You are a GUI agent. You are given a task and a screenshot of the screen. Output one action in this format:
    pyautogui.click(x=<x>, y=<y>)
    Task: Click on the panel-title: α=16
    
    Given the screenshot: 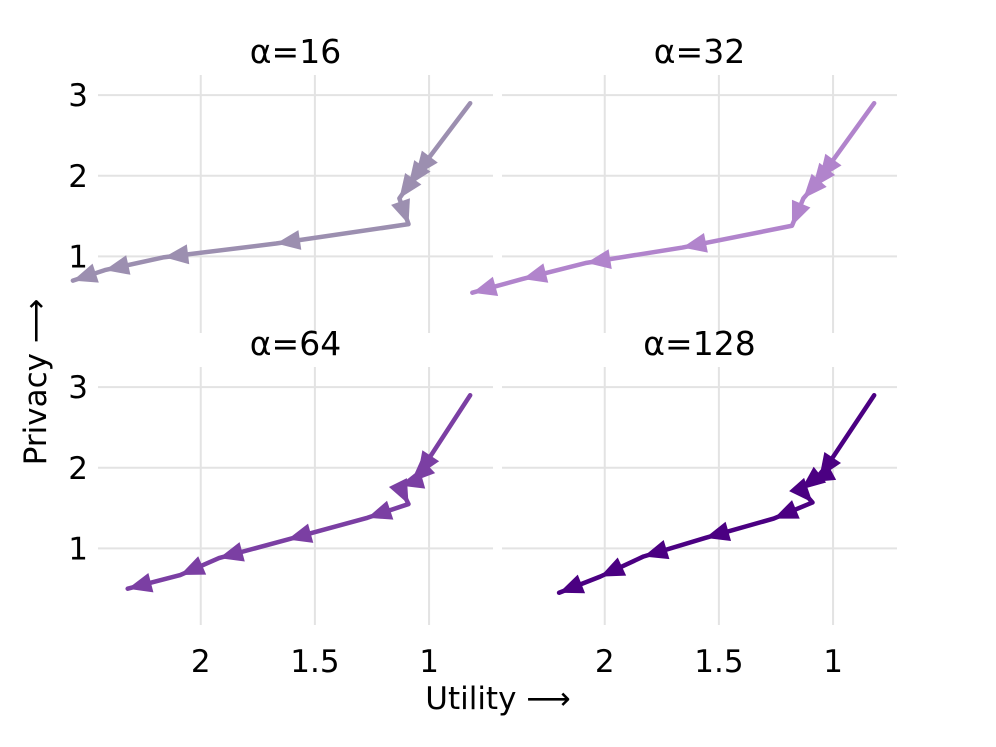 What is the action you would take?
    pyautogui.click(x=295, y=51)
    